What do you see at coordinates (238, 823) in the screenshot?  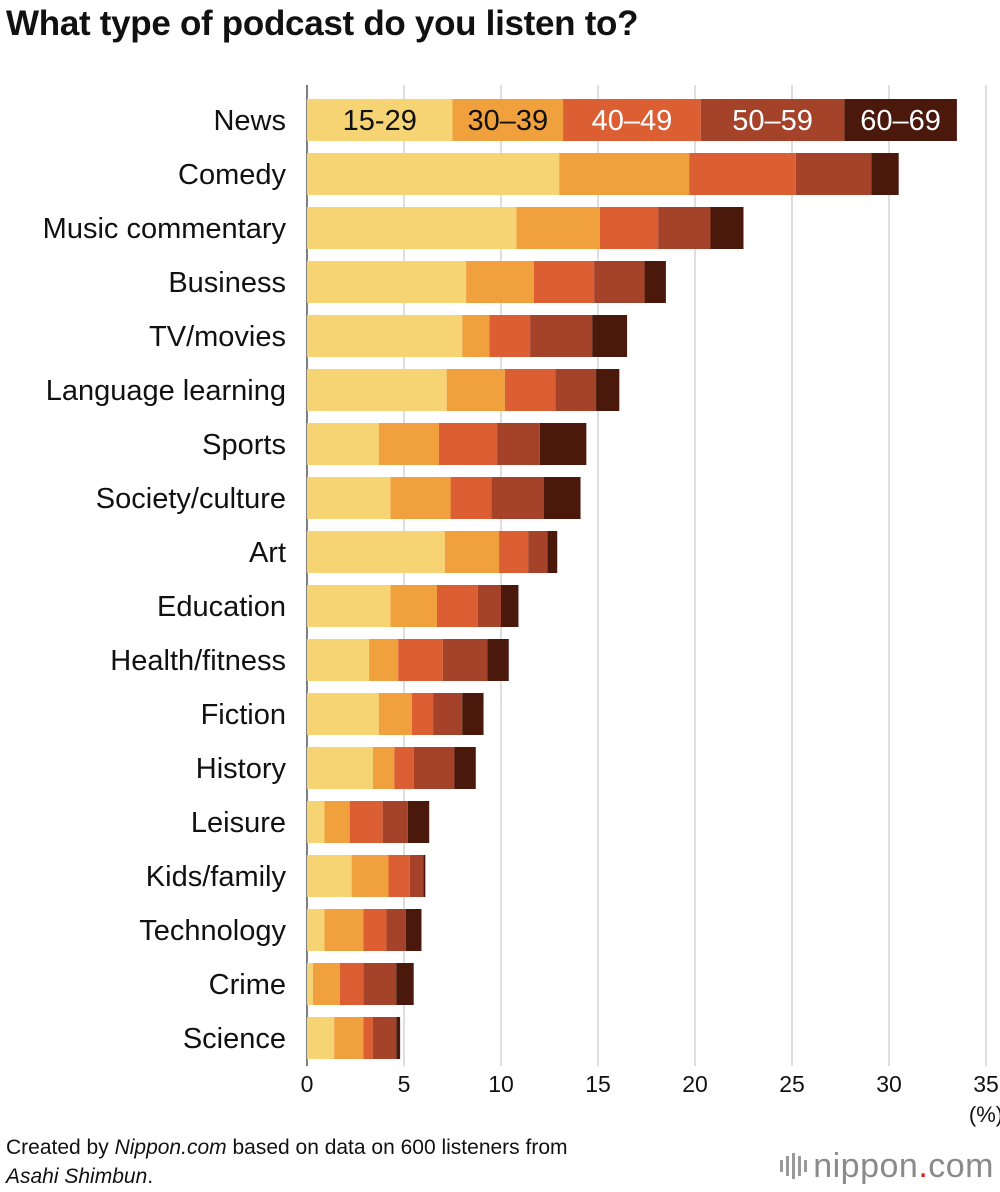 I see `category-label: Leisure` at bounding box center [238, 823].